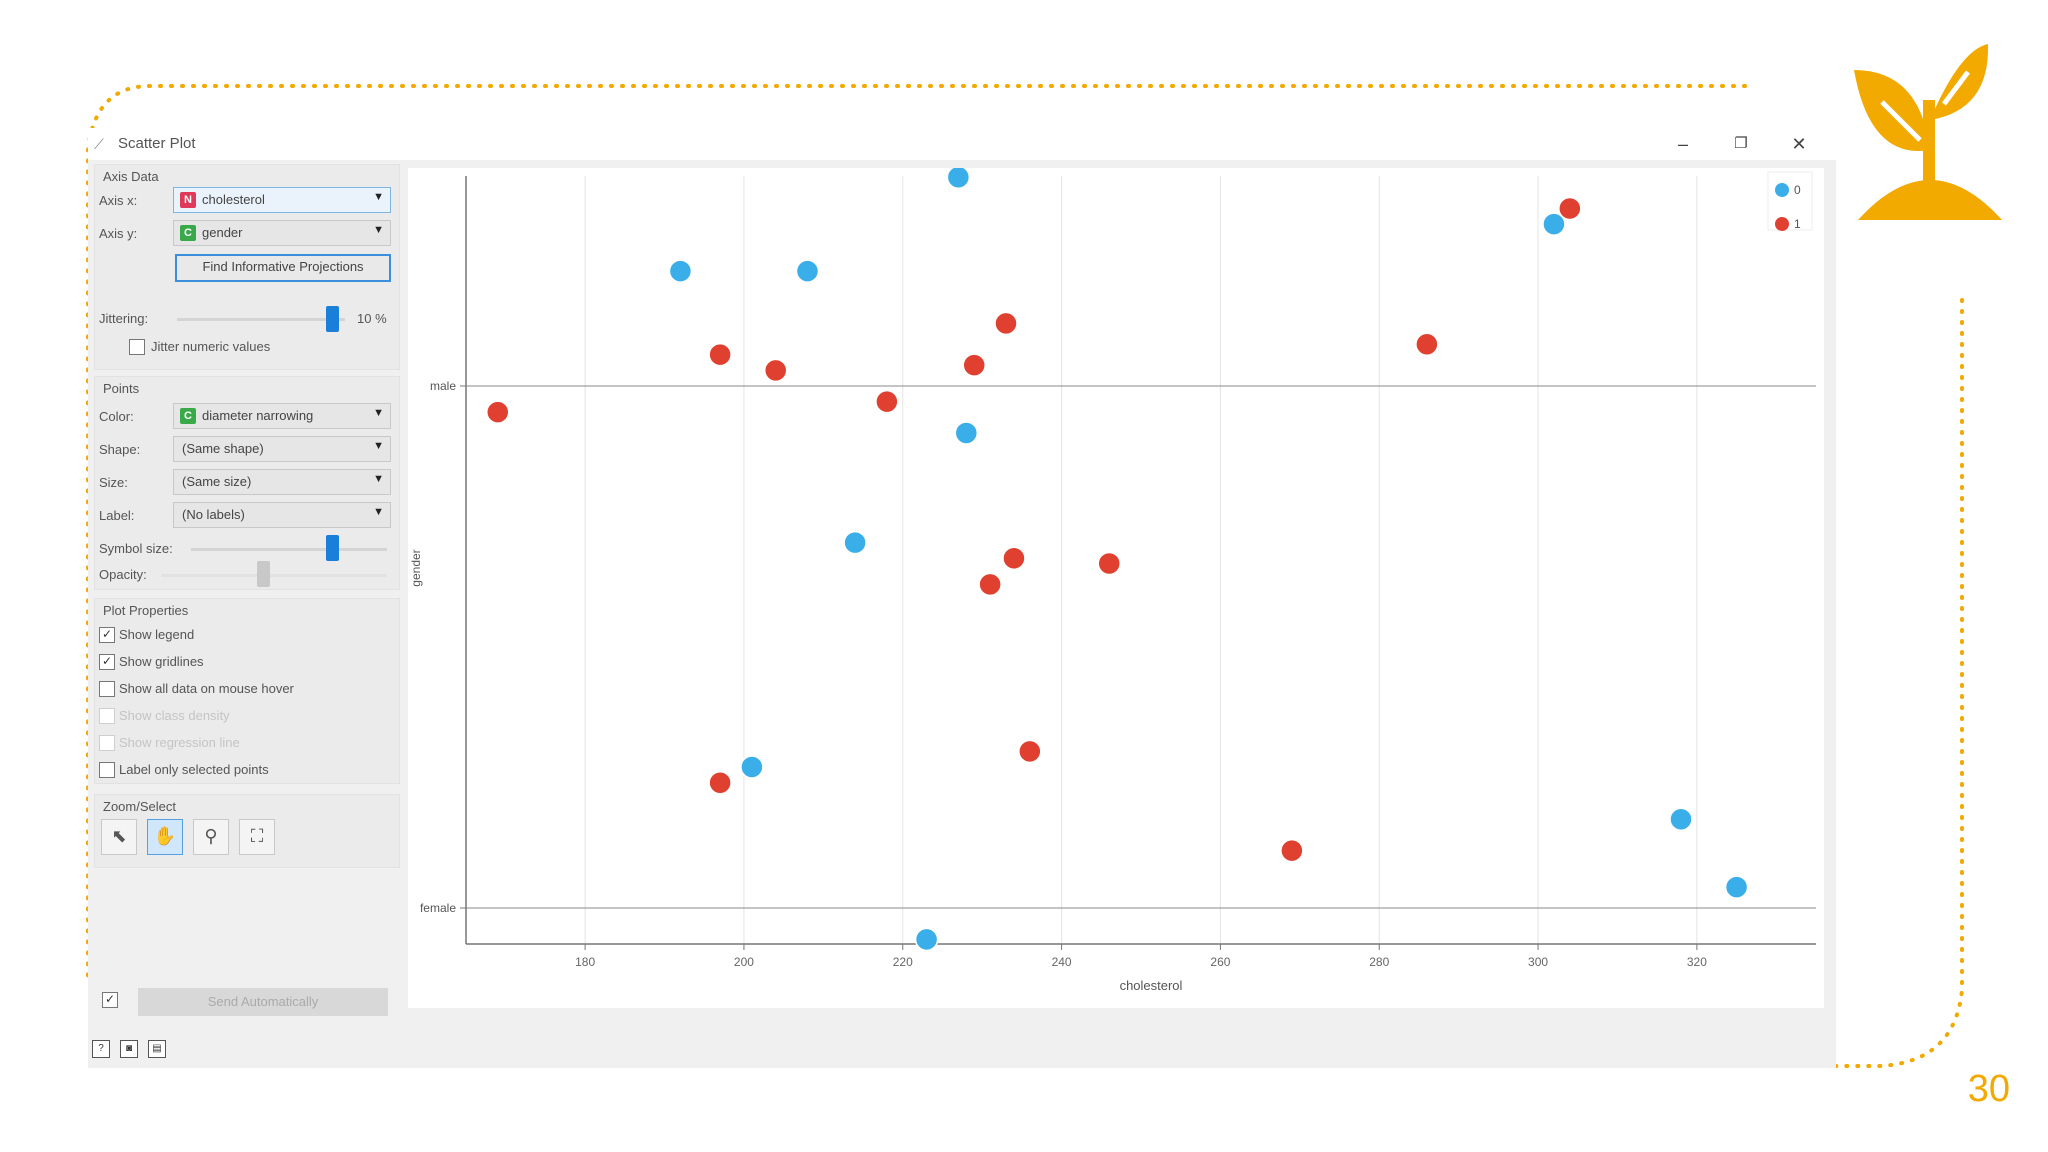 Image resolution: width=2048 pixels, height=1152 pixels. What do you see at coordinates (146, 610) in the screenshot?
I see `plot-properties-title: Plot Properties` at bounding box center [146, 610].